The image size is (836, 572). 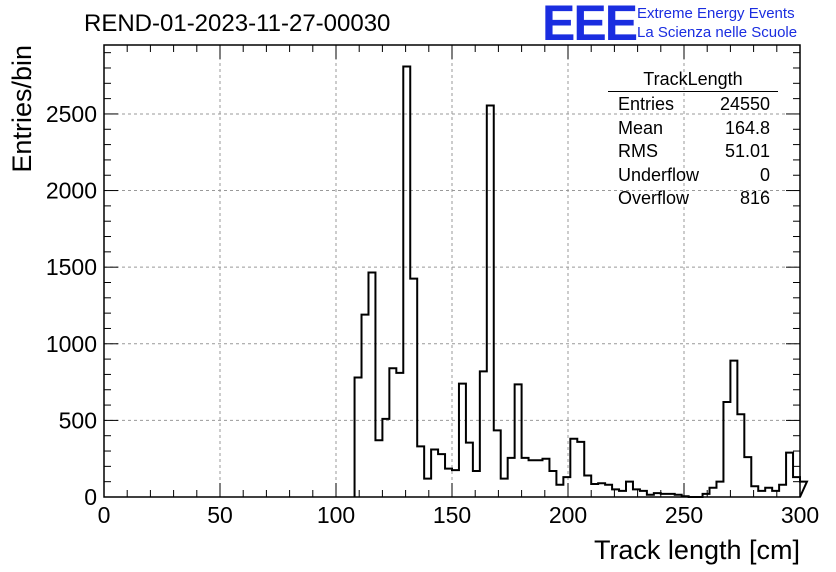 I want to click on logo-line-1: Extreme Energy Events, so click(x=716, y=13).